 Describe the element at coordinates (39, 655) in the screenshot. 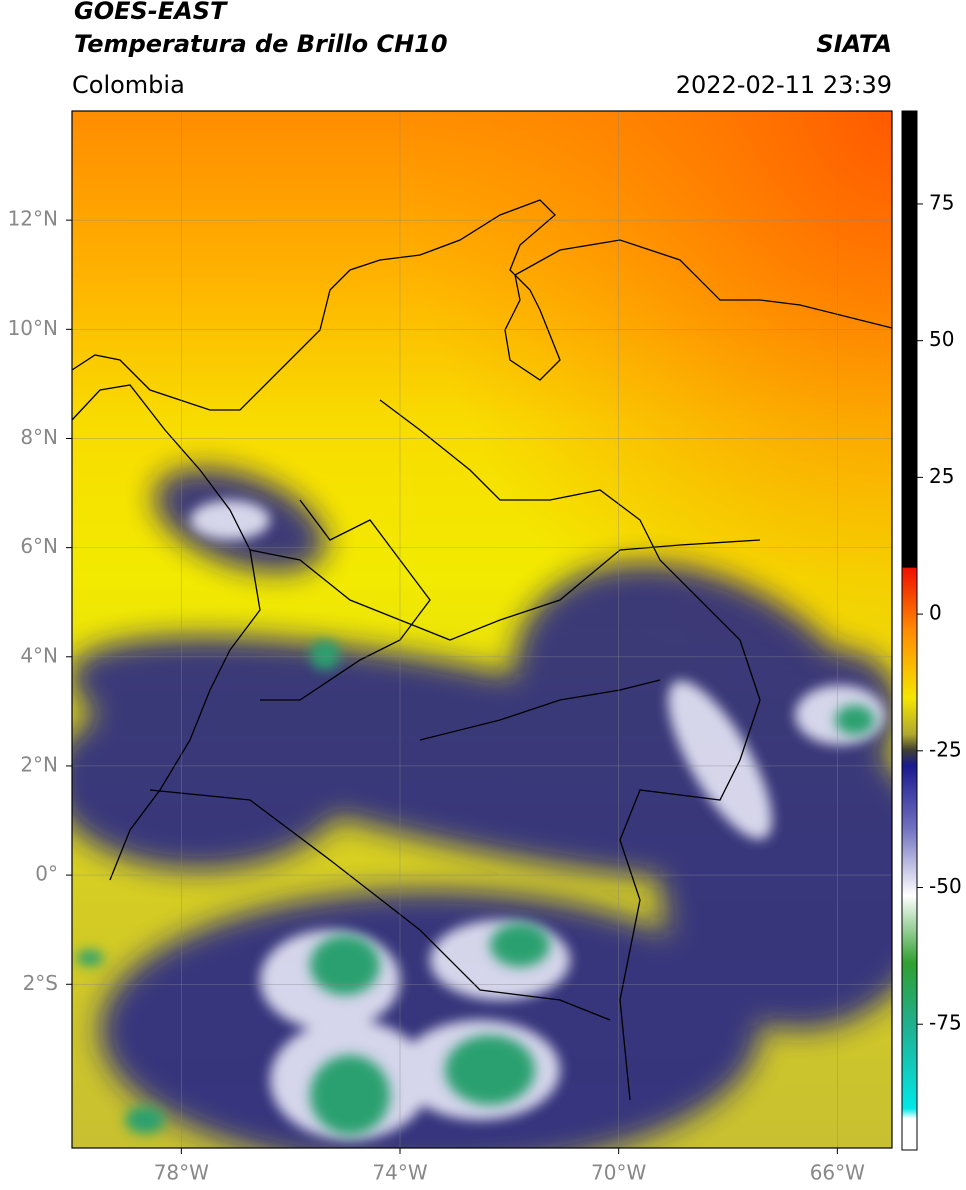

I see `y-tick-label: 4°N` at that location.